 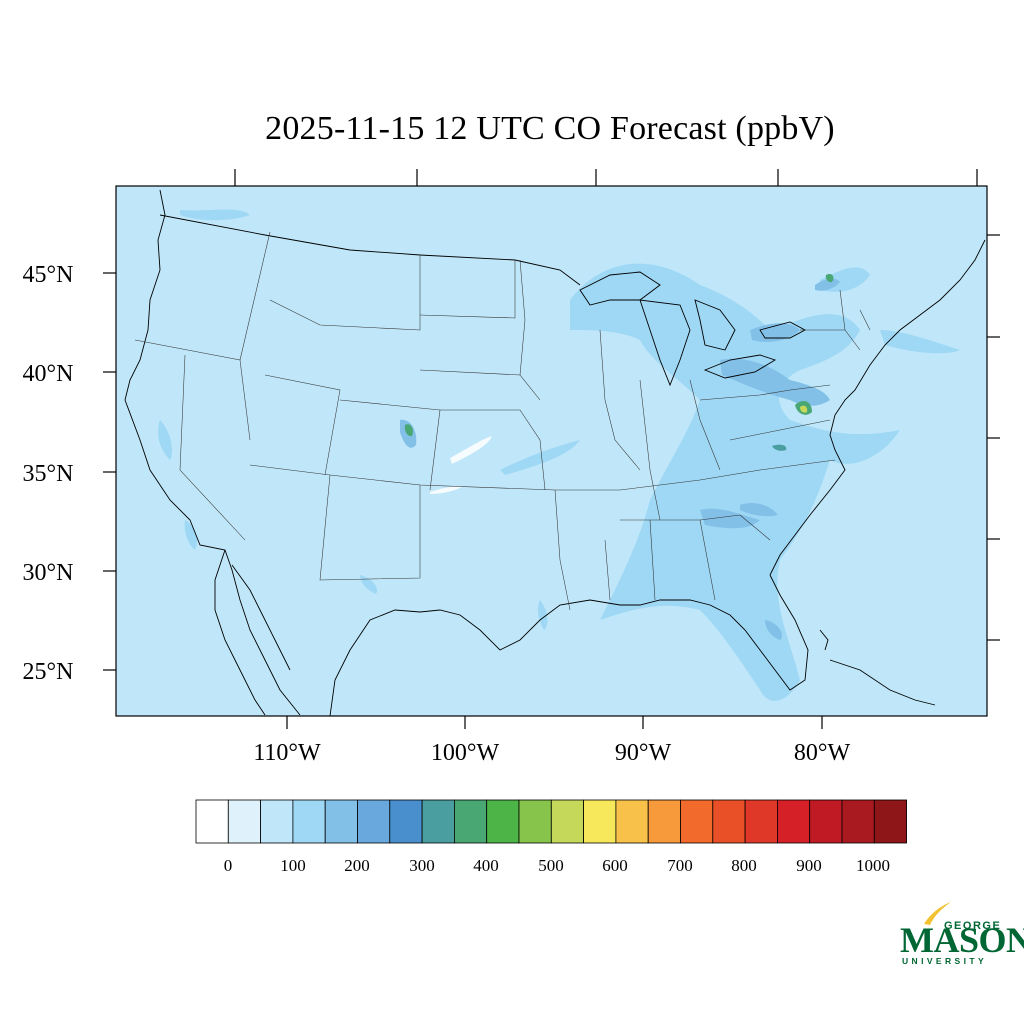 I want to click on great-lakes-plume, so click(x=735, y=482).